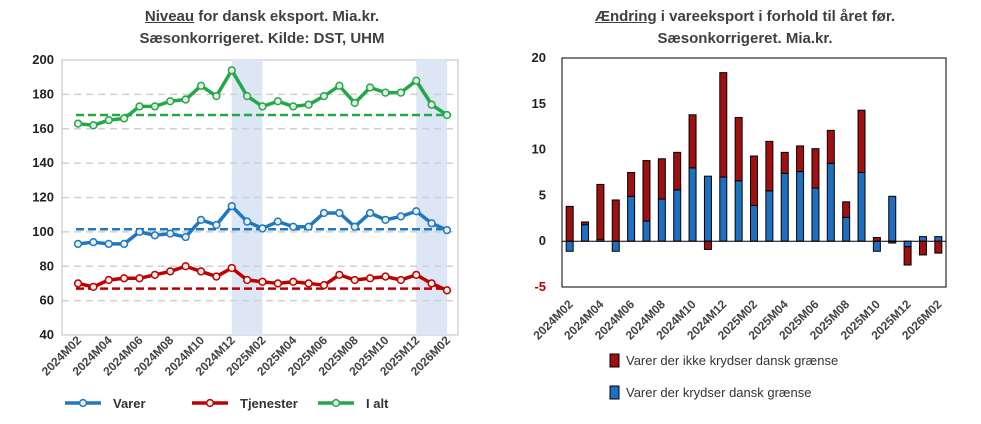  What do you see at coordinates (776, 16) in the screenshot?
I see `right-title-rest: i vareeksport i forhold til året før.` at bounding box center [776, 16].